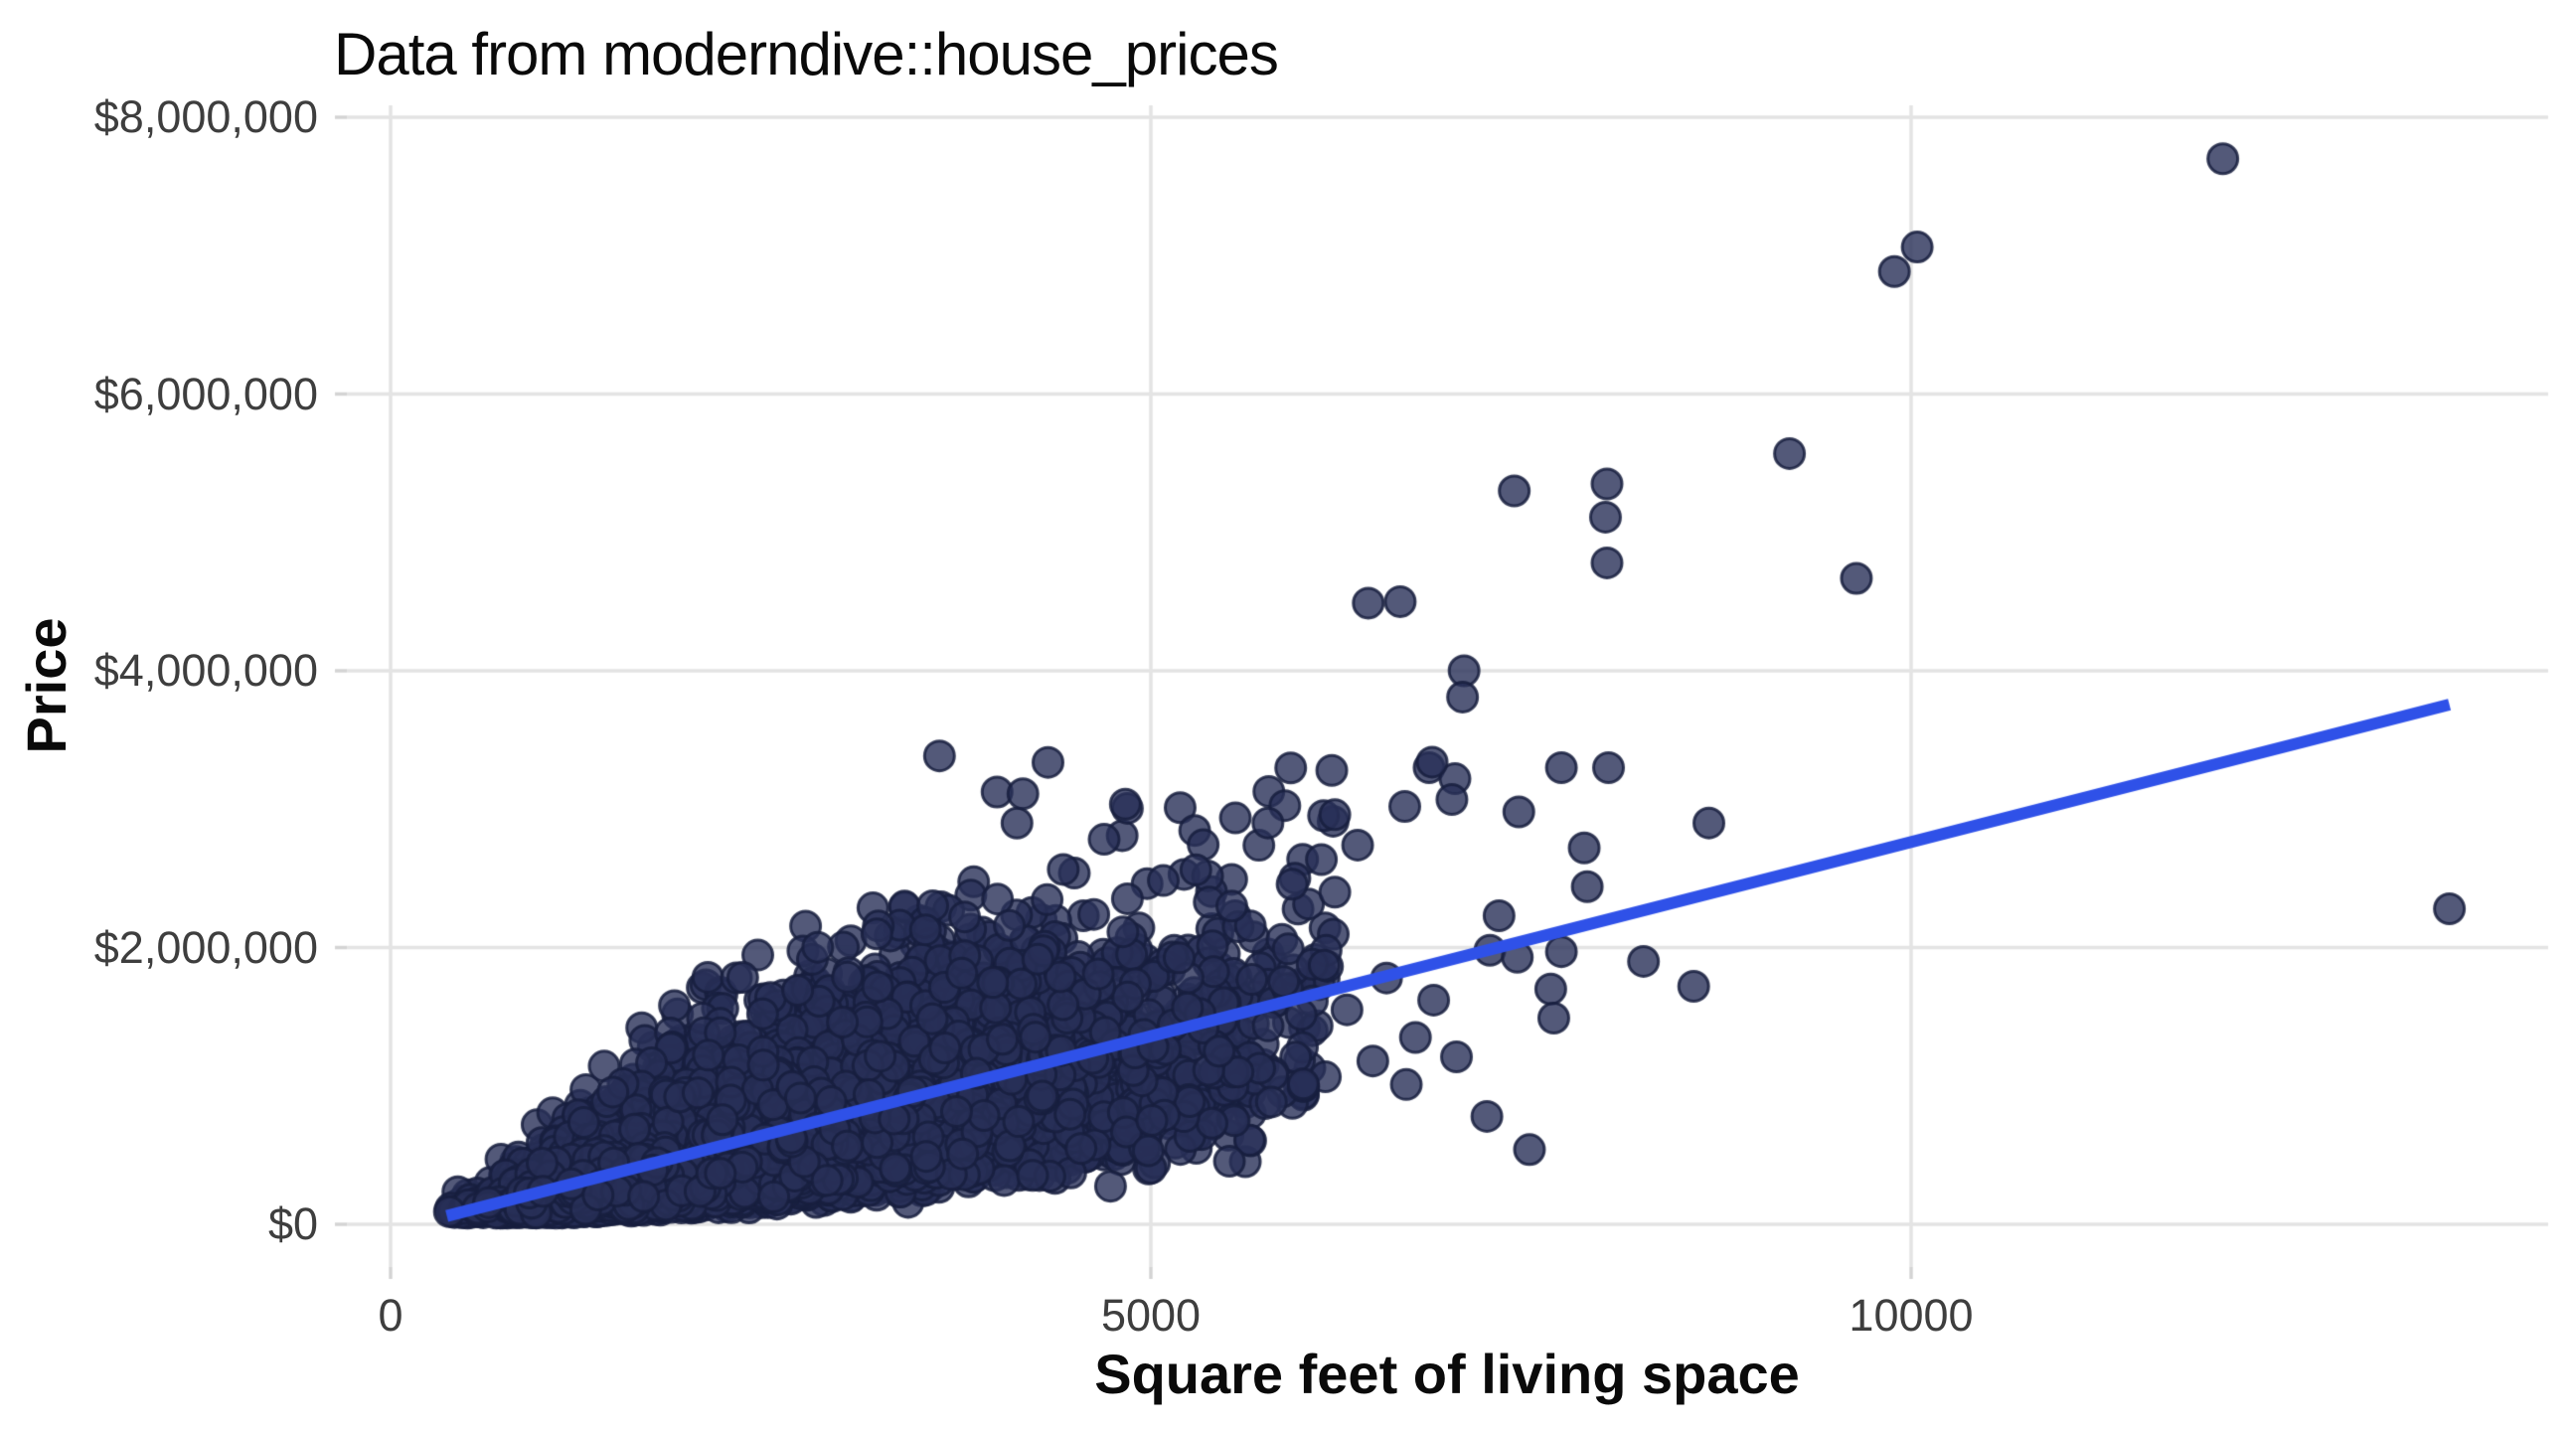 The height and width of the screenshot is (1431, 2576). What do you see at coordinates (1447, 1374) in the screenshot?
I see `x-axis-title: Square feet of living space` at bounding box center [1447, 1374].